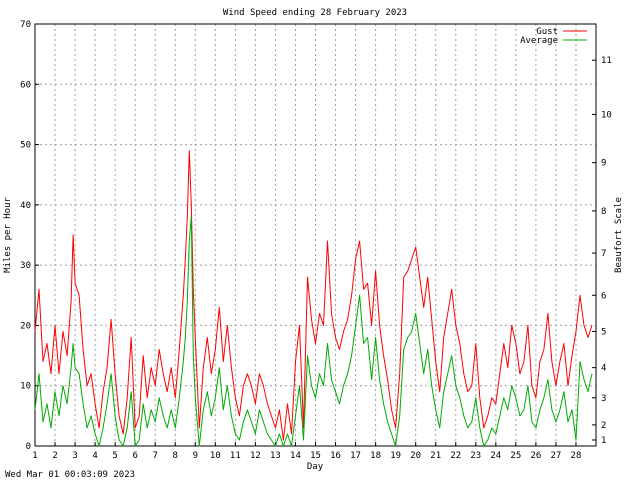 The width and height of the screenshot is (640, 480). I want to click on y-tick-label: 10, so click(25, 387).